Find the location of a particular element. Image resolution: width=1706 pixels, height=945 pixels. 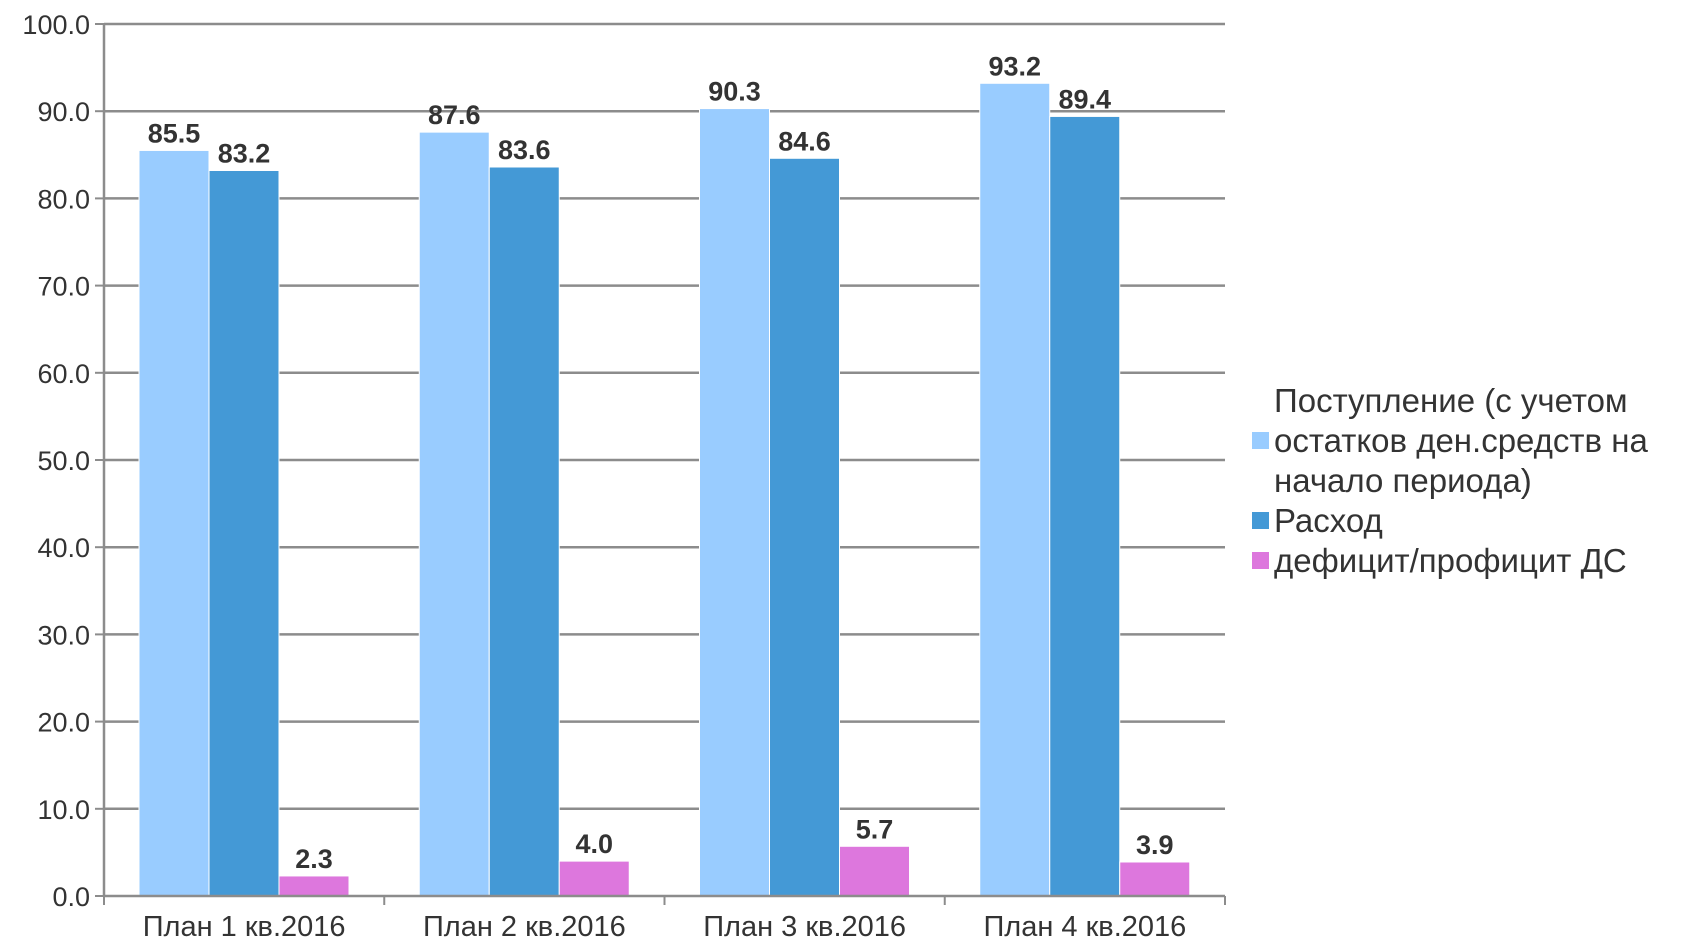

x-tick-label: План 1 кв.2016 is located at coordinates (244, 925).